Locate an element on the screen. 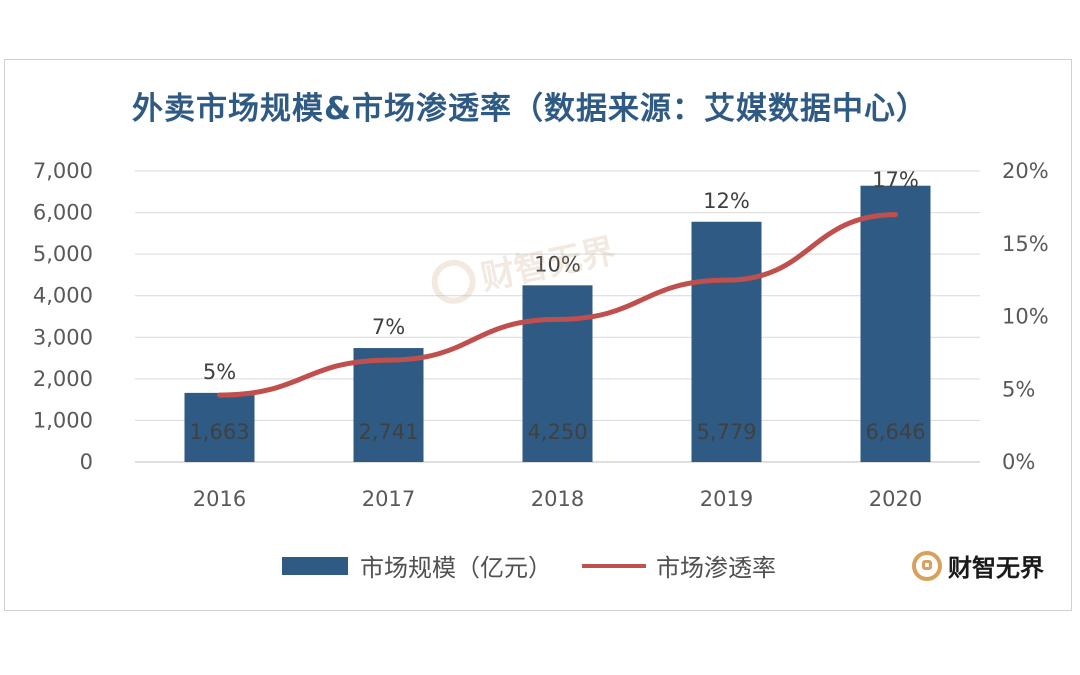  legend-bar-swatch is located at coordinates (315, 565).